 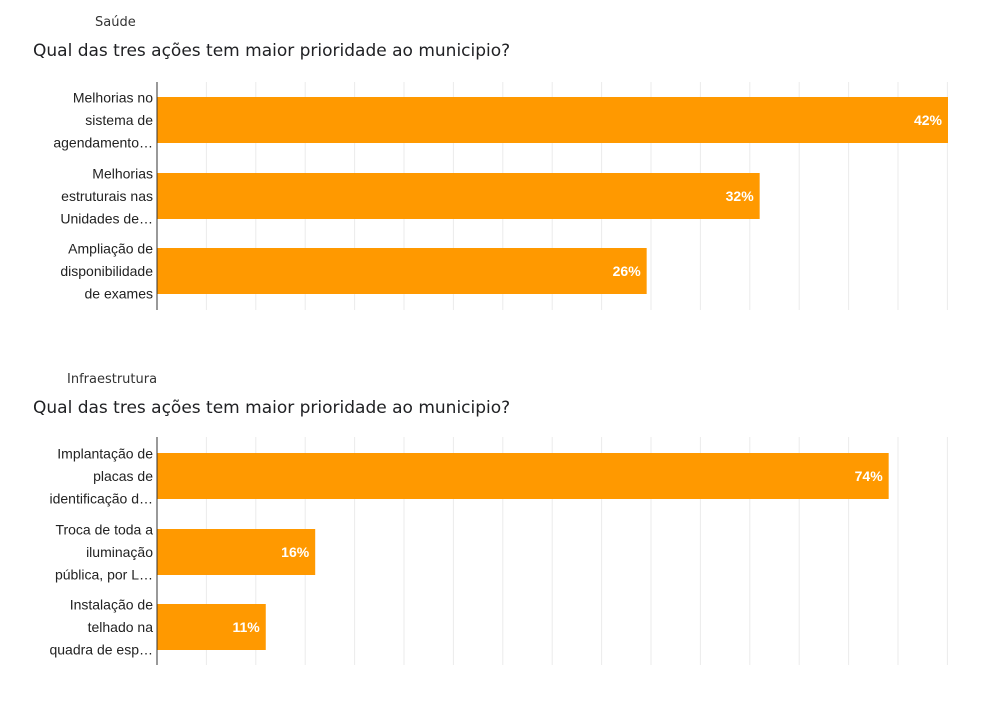 I want to click on bar-data-label: 74%, so click(x=869, y=476).